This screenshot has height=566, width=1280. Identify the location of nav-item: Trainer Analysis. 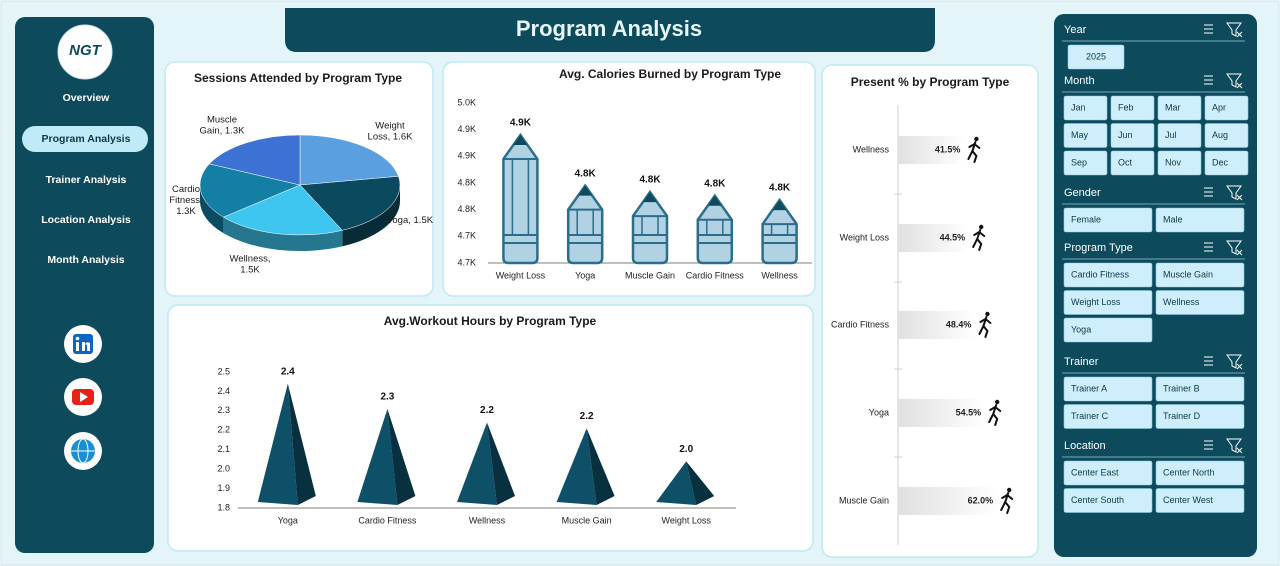
(86, 180).